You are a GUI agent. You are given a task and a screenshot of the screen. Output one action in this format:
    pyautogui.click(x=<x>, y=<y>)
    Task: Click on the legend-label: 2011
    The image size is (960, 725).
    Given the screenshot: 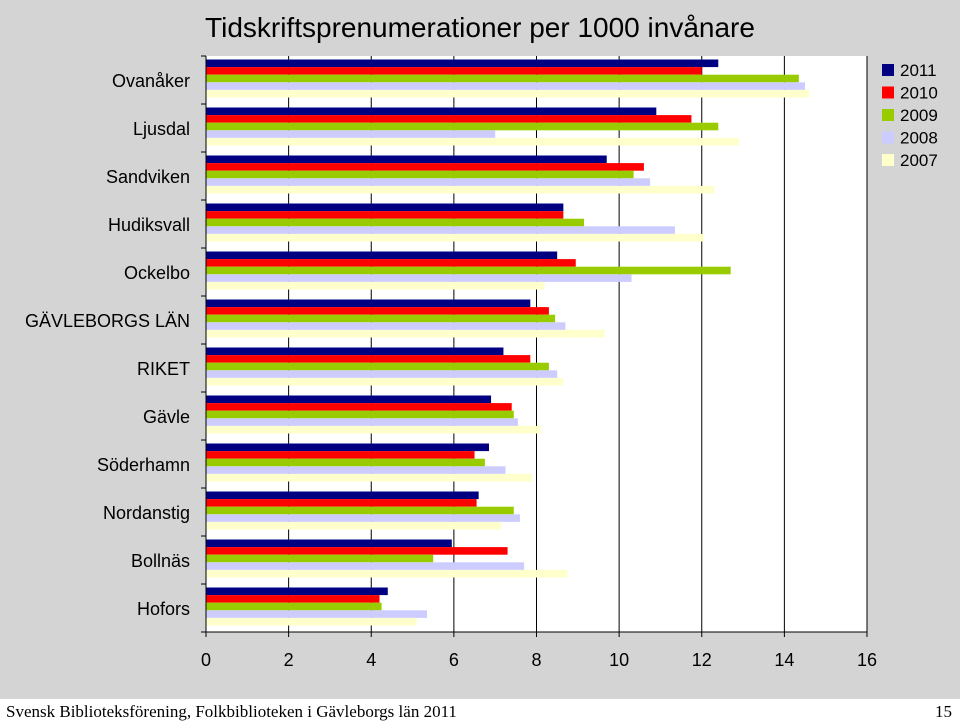 What is the action you would take?
    pyautogui.click(x=918, y=70)
    